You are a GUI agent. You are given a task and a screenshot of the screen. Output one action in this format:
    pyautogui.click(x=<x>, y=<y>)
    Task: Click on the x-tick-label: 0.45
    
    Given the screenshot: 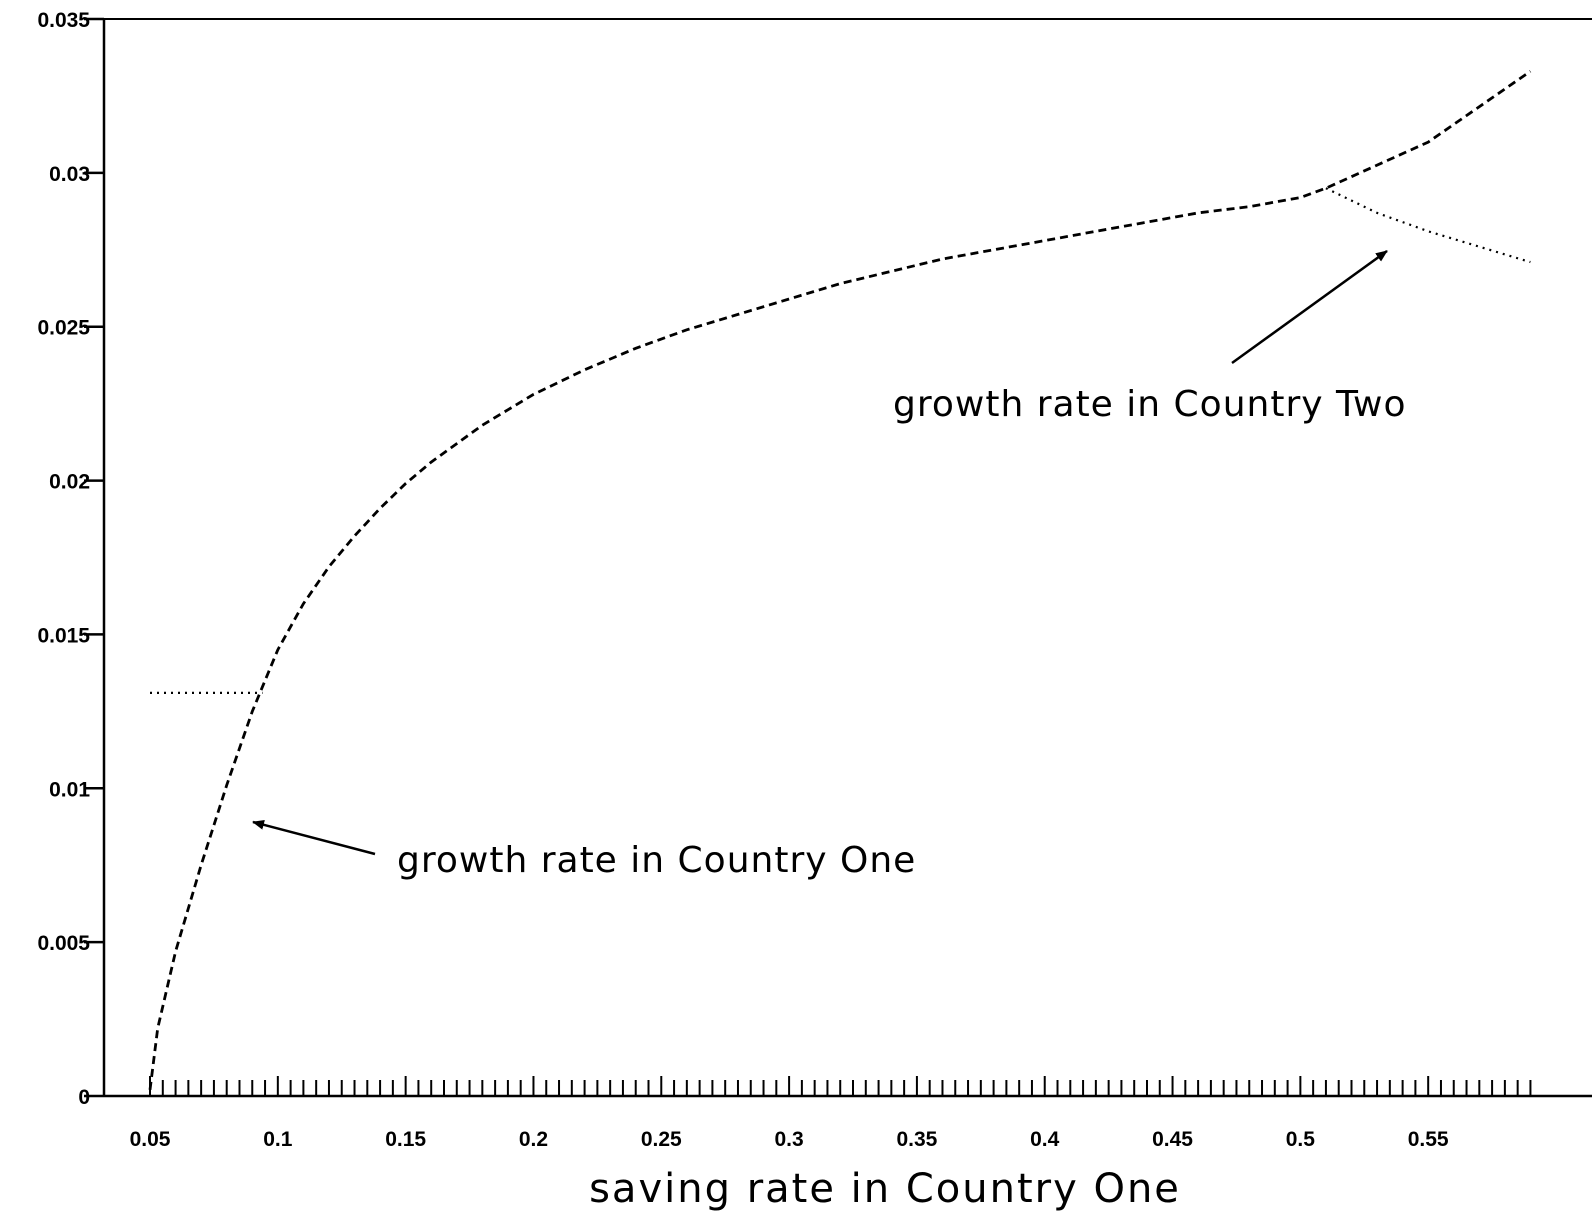 What is the action you would take?
    pyautogui.click(x=1172, y=1139)
    